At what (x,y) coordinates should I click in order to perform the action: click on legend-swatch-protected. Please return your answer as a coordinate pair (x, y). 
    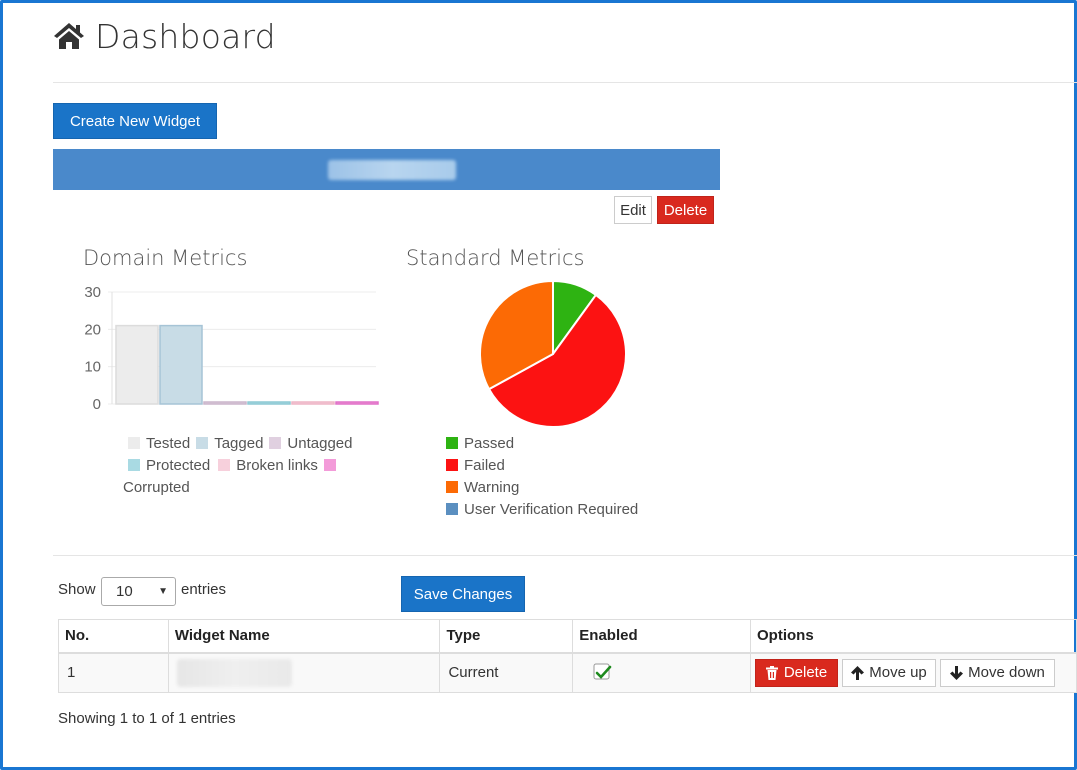
    Looking at the image, I should click on (134, 465).